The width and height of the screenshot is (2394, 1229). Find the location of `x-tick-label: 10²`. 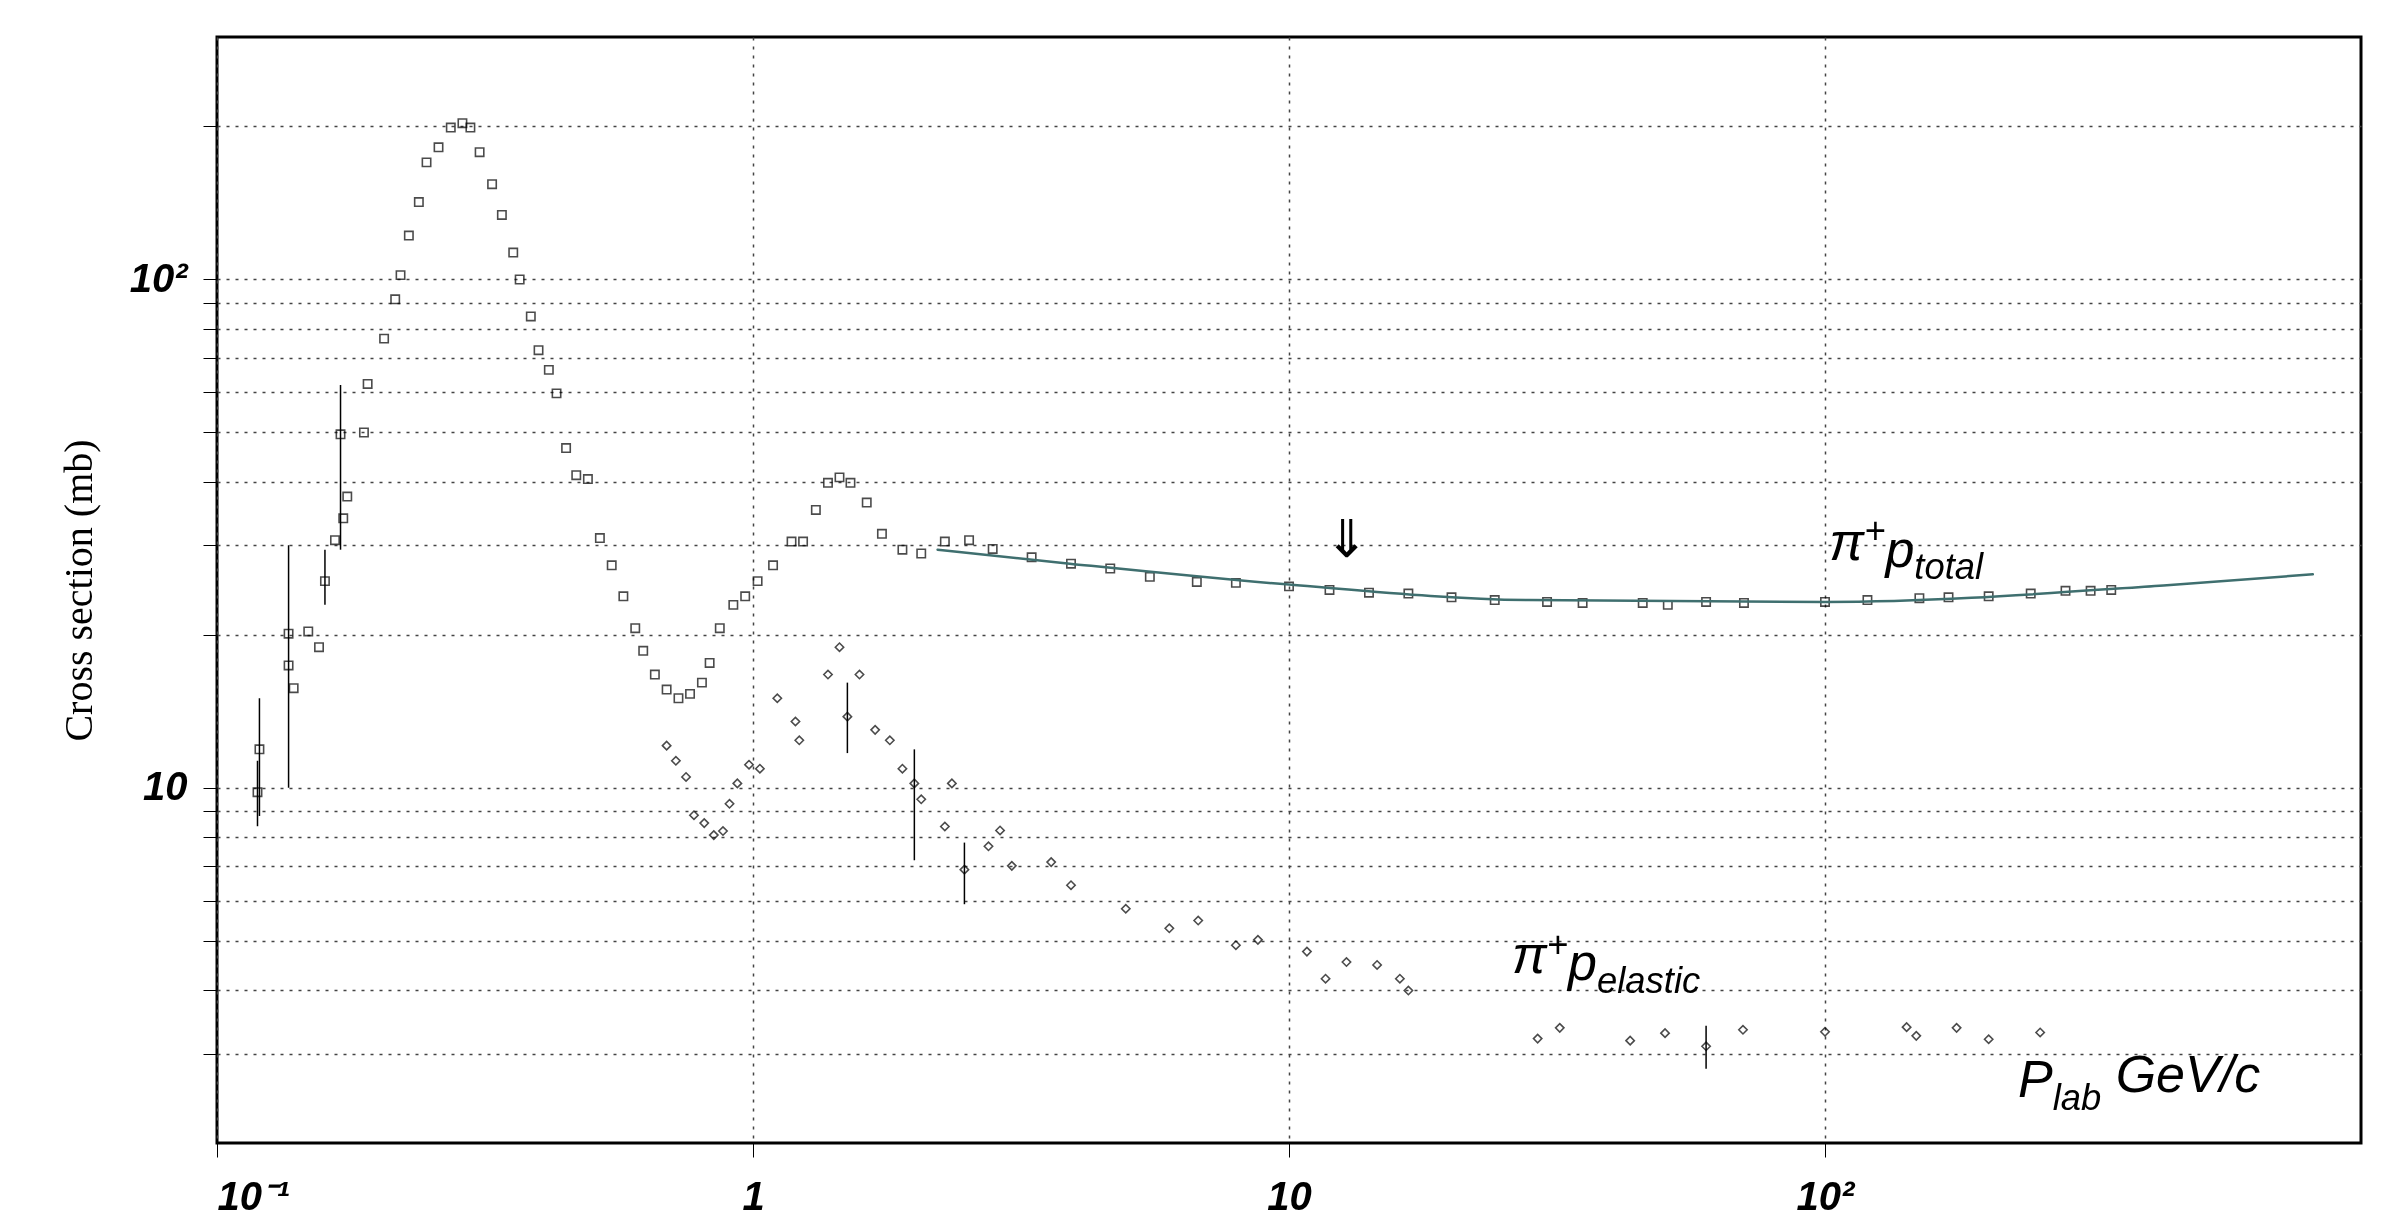

x-tick-label: 10² is located at coordinates (1826, 1195).